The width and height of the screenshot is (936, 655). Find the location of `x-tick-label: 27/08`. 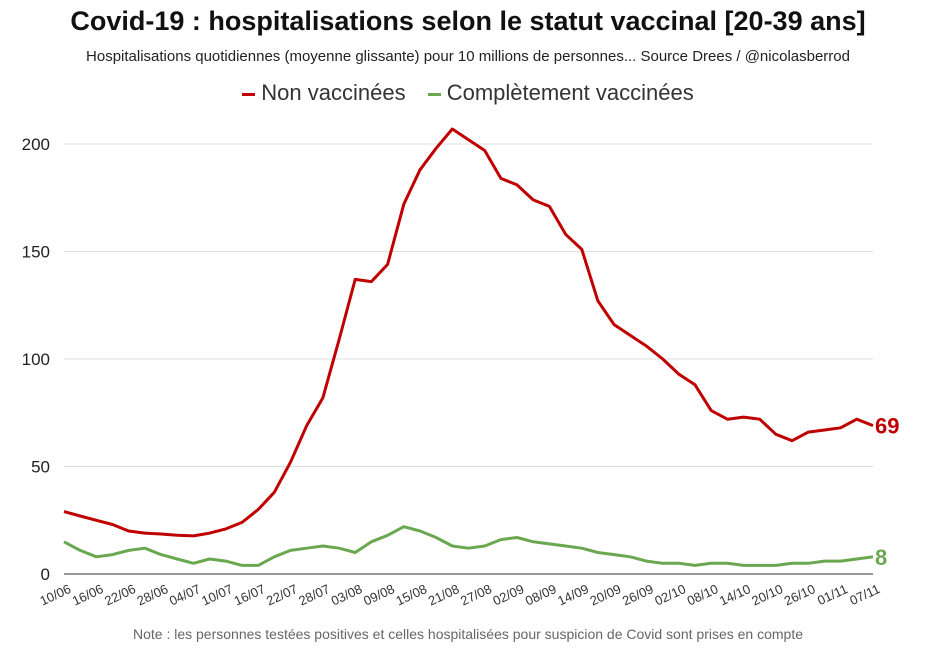

x-tick-label: 27/08 is located at coordinates (476, 594).